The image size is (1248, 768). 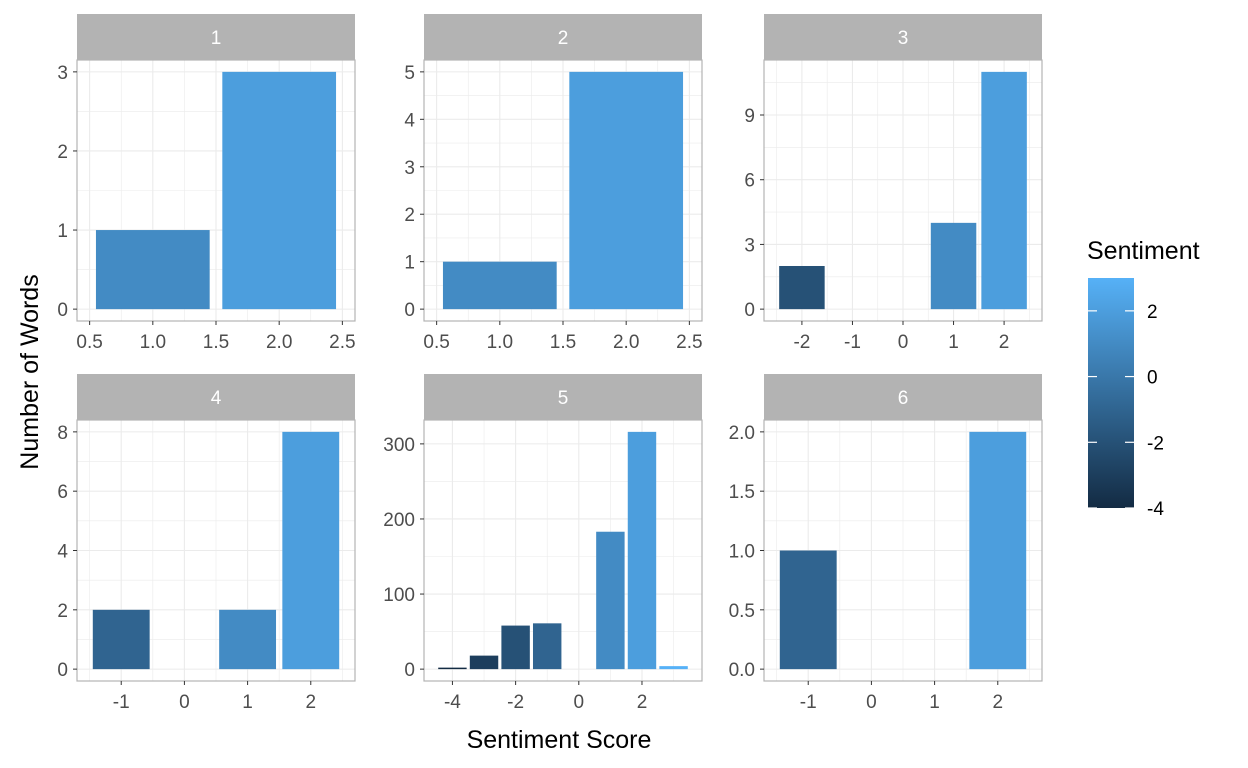 What do you see at coordinates (30, 371) in the screenshot?
I see `y-axis-title: Number of Words` at bounding box center [30, 371].